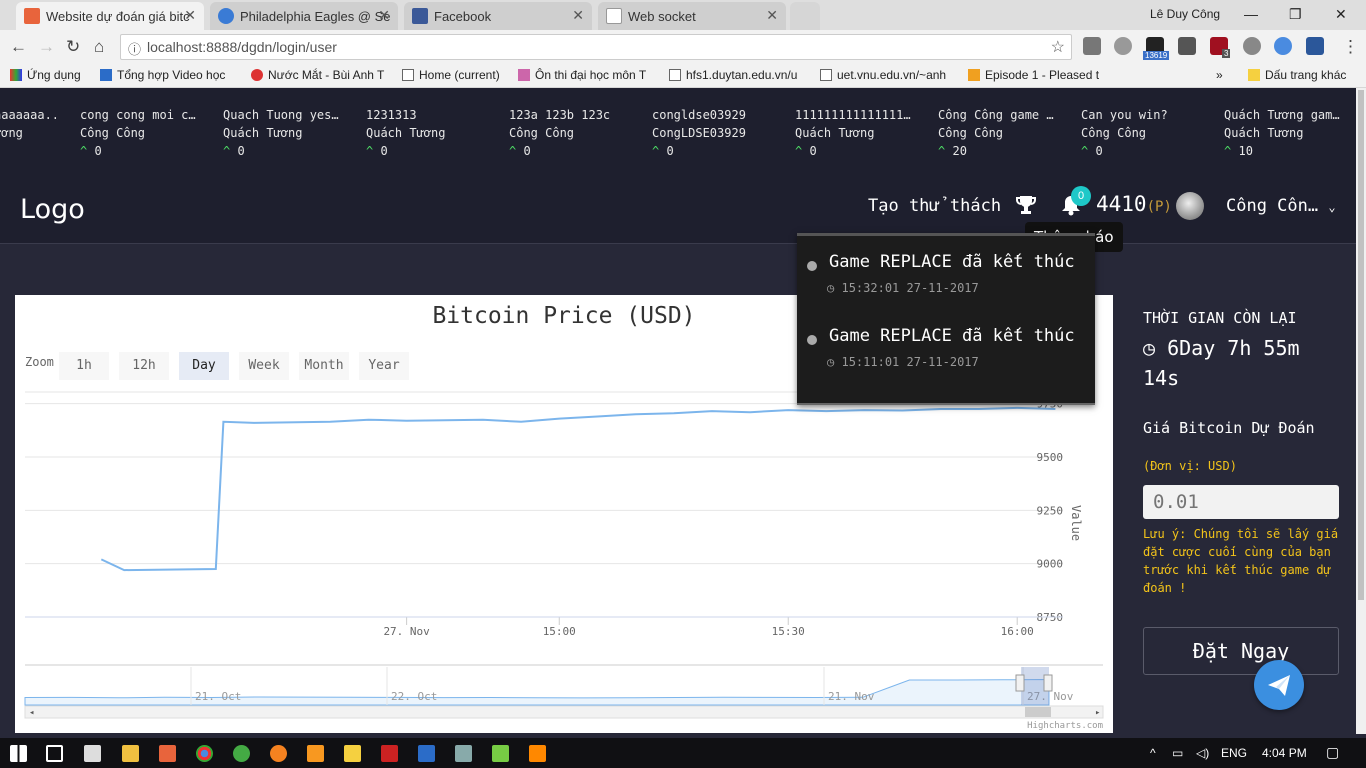 The image size is (1366, 768). What do you see at coordinates (16, 75) in the screenshot?
I see `apps-icon` at bounding box center [16, 75].